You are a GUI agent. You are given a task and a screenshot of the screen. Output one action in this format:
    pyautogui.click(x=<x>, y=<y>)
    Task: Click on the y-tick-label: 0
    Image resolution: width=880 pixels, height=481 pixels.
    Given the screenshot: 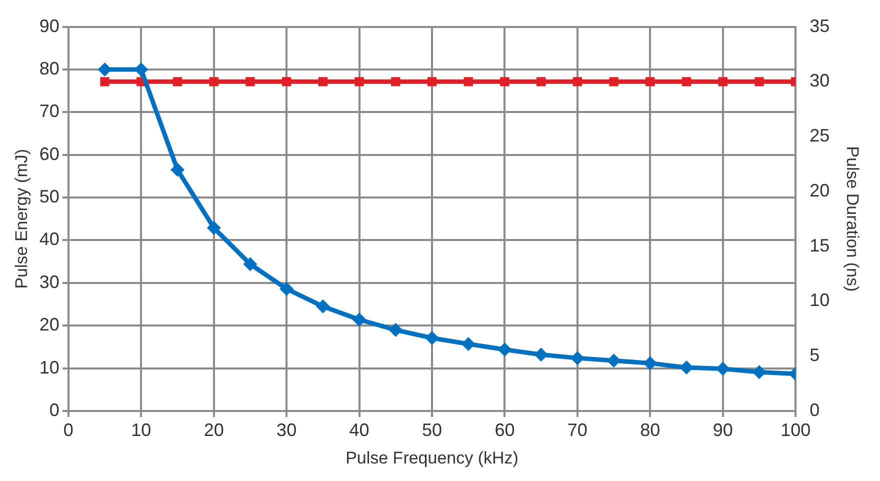 What is the action you would take?
    pyautogui.click(x=54, y=410)
    